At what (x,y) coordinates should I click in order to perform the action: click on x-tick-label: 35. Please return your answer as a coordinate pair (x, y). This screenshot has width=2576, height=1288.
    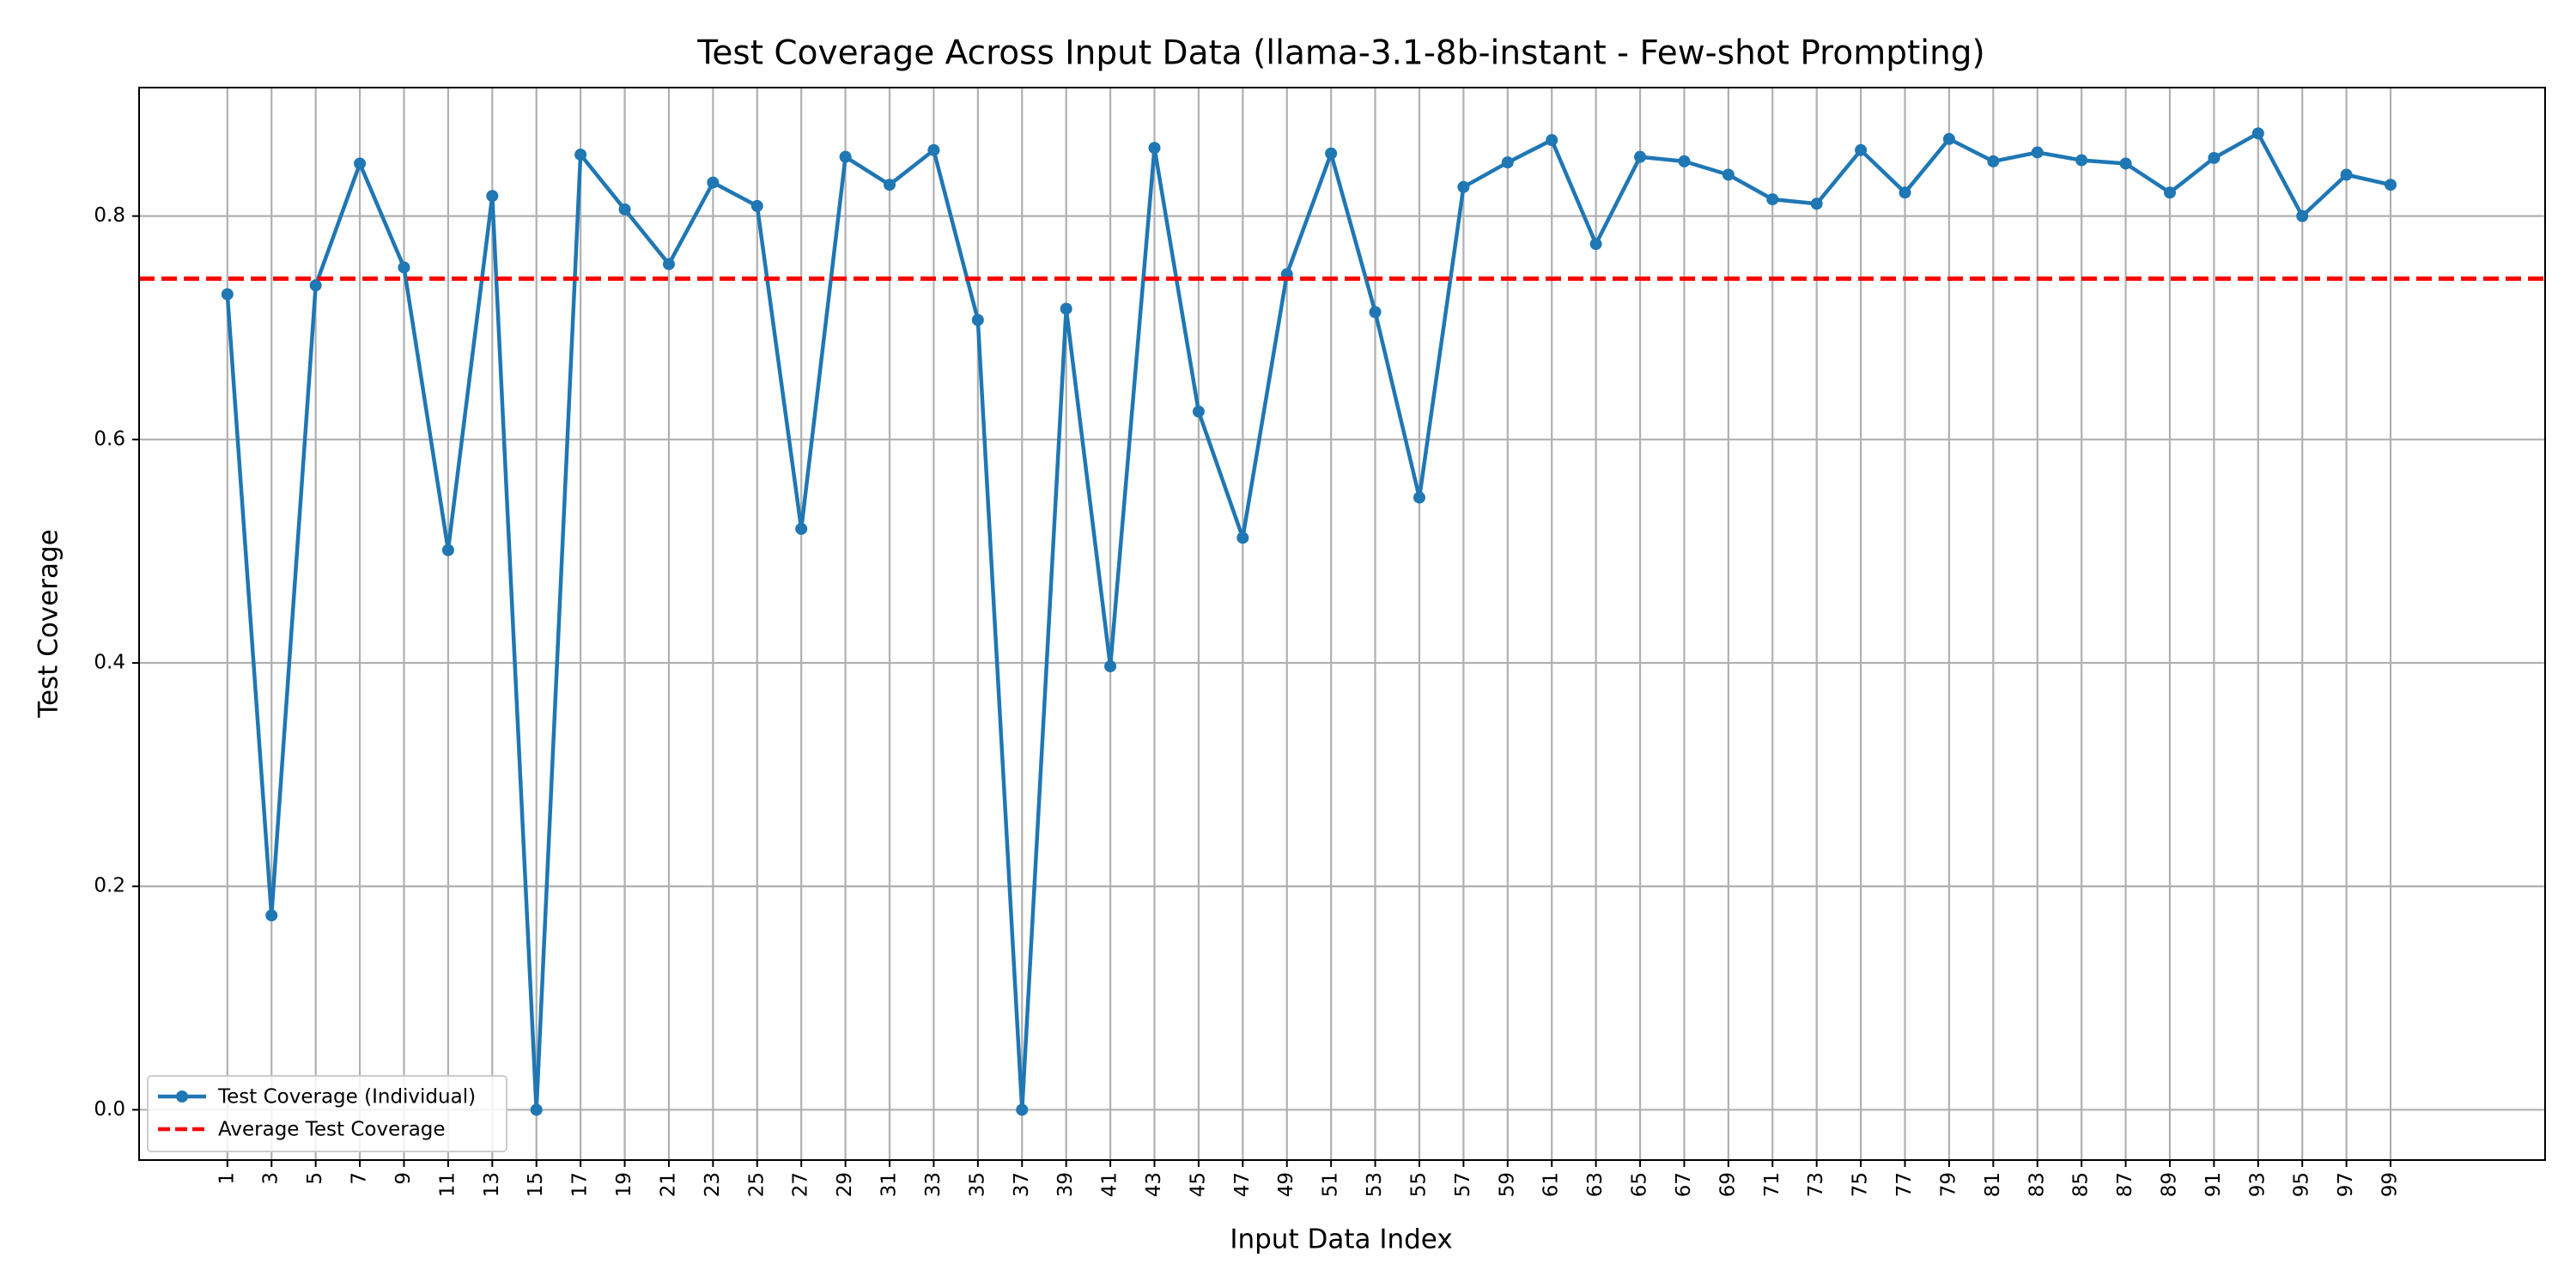
    Looking at the image, I should click on (977, 1184).